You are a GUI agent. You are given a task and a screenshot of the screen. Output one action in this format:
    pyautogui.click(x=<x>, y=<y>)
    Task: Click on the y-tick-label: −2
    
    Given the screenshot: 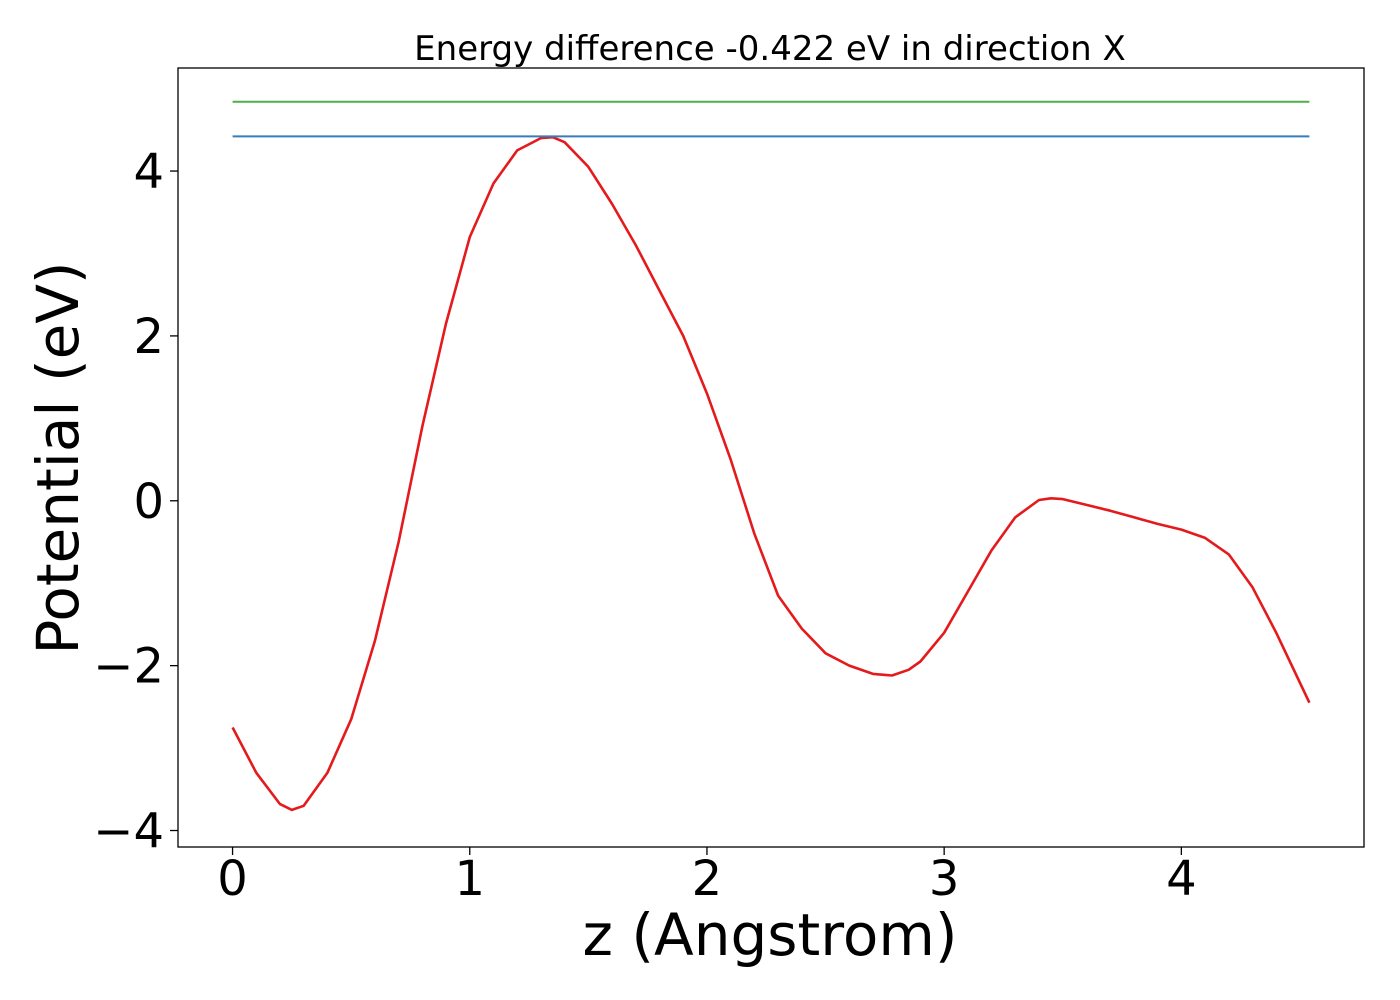 What is the action you would take?
    pyautogui.click(x=128, y=667)
    